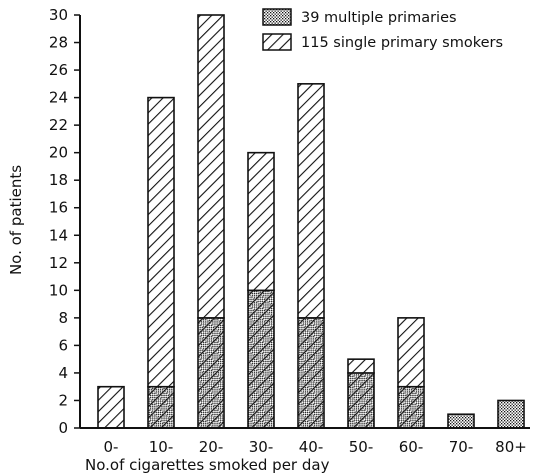  I want to click on y-tick-label: 10, so click(58, 290).